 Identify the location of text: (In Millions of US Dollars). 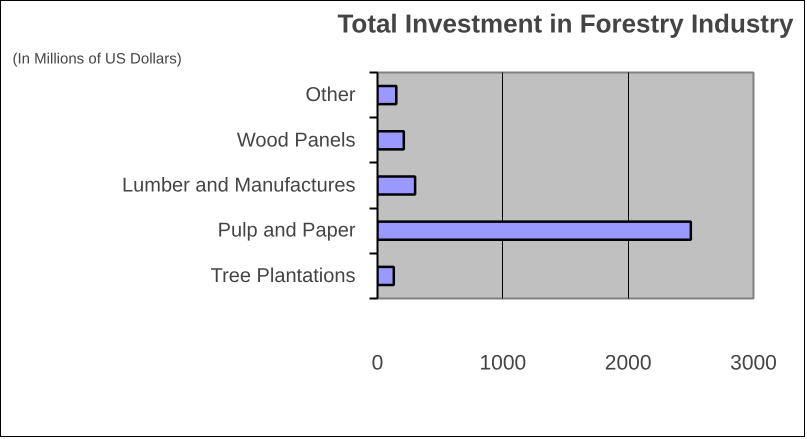
(97, 59).